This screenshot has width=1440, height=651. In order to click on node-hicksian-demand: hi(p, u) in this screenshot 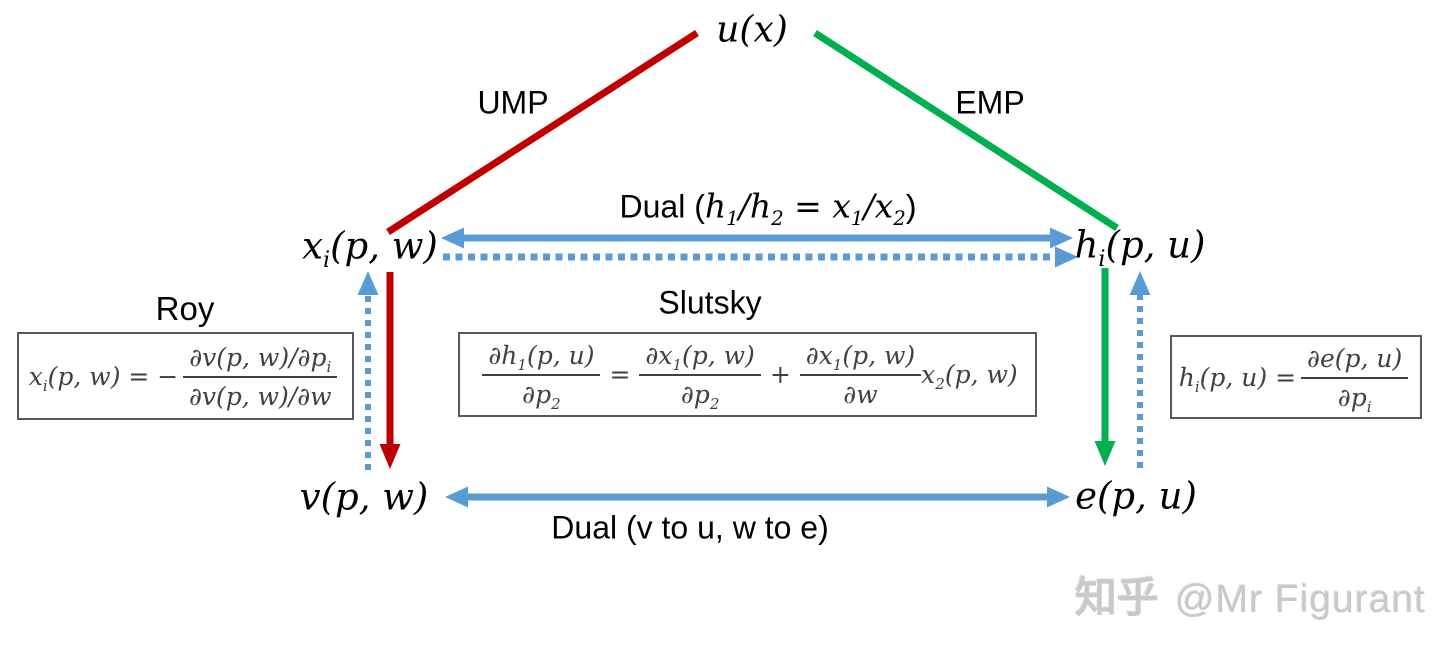, I will do `click(1140, 247)`.